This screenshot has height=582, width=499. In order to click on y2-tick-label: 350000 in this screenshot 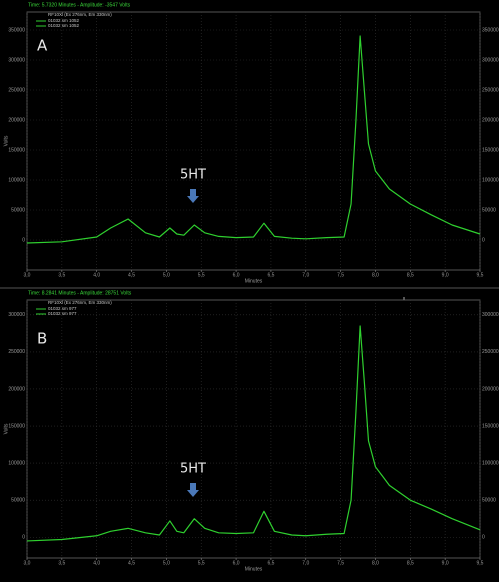, I will do `click(490, 30)`.